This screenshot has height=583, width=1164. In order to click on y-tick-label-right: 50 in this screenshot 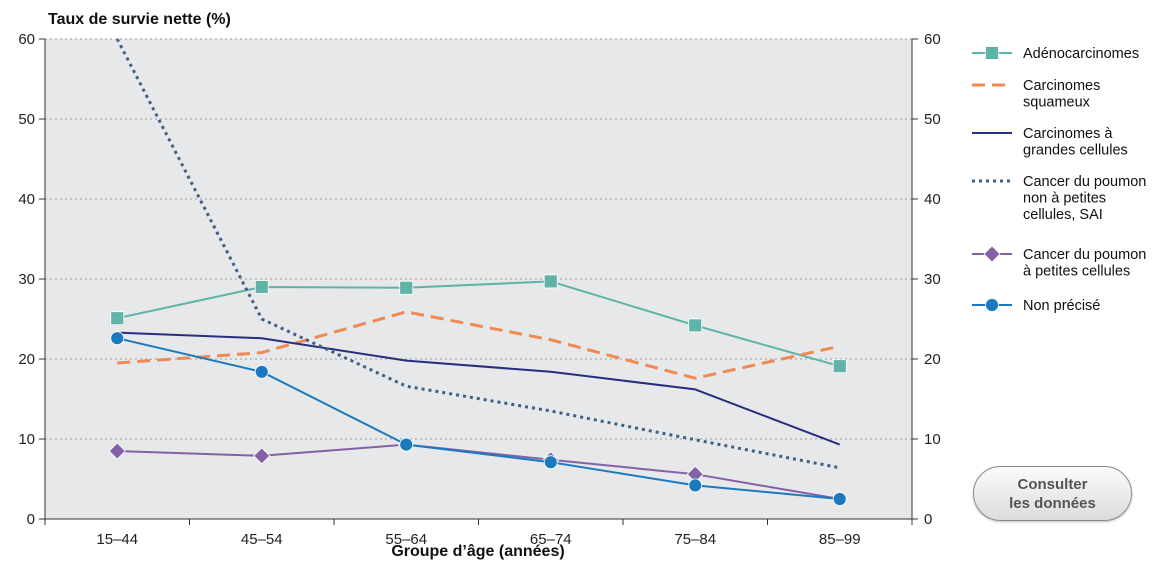, I will do `click(932, 119)`.